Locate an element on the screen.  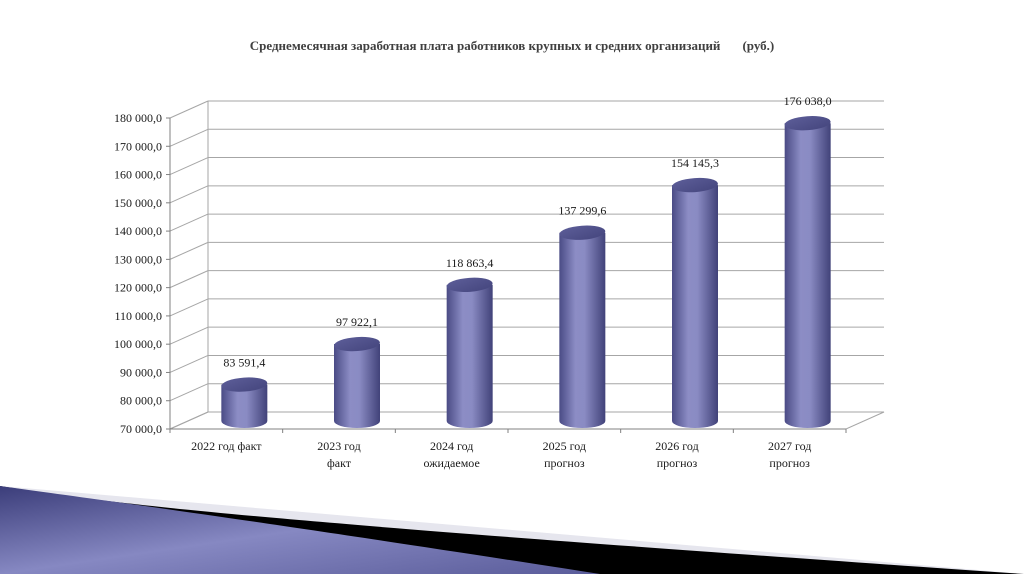
category-label: 2022 год факт is located at coordinates (226, 446).